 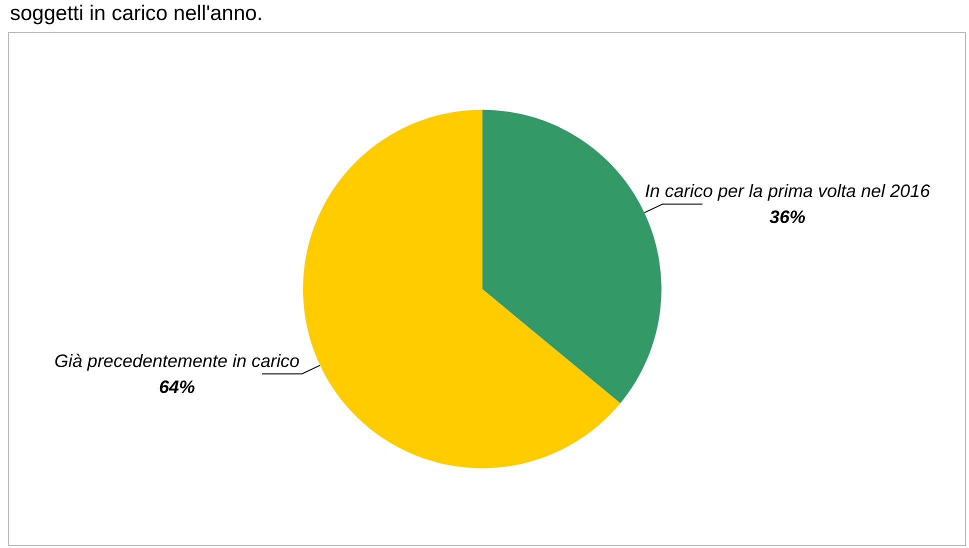 I want to click on chart-title: soggetti in carico nell'anno., so click(x=136, y=14).